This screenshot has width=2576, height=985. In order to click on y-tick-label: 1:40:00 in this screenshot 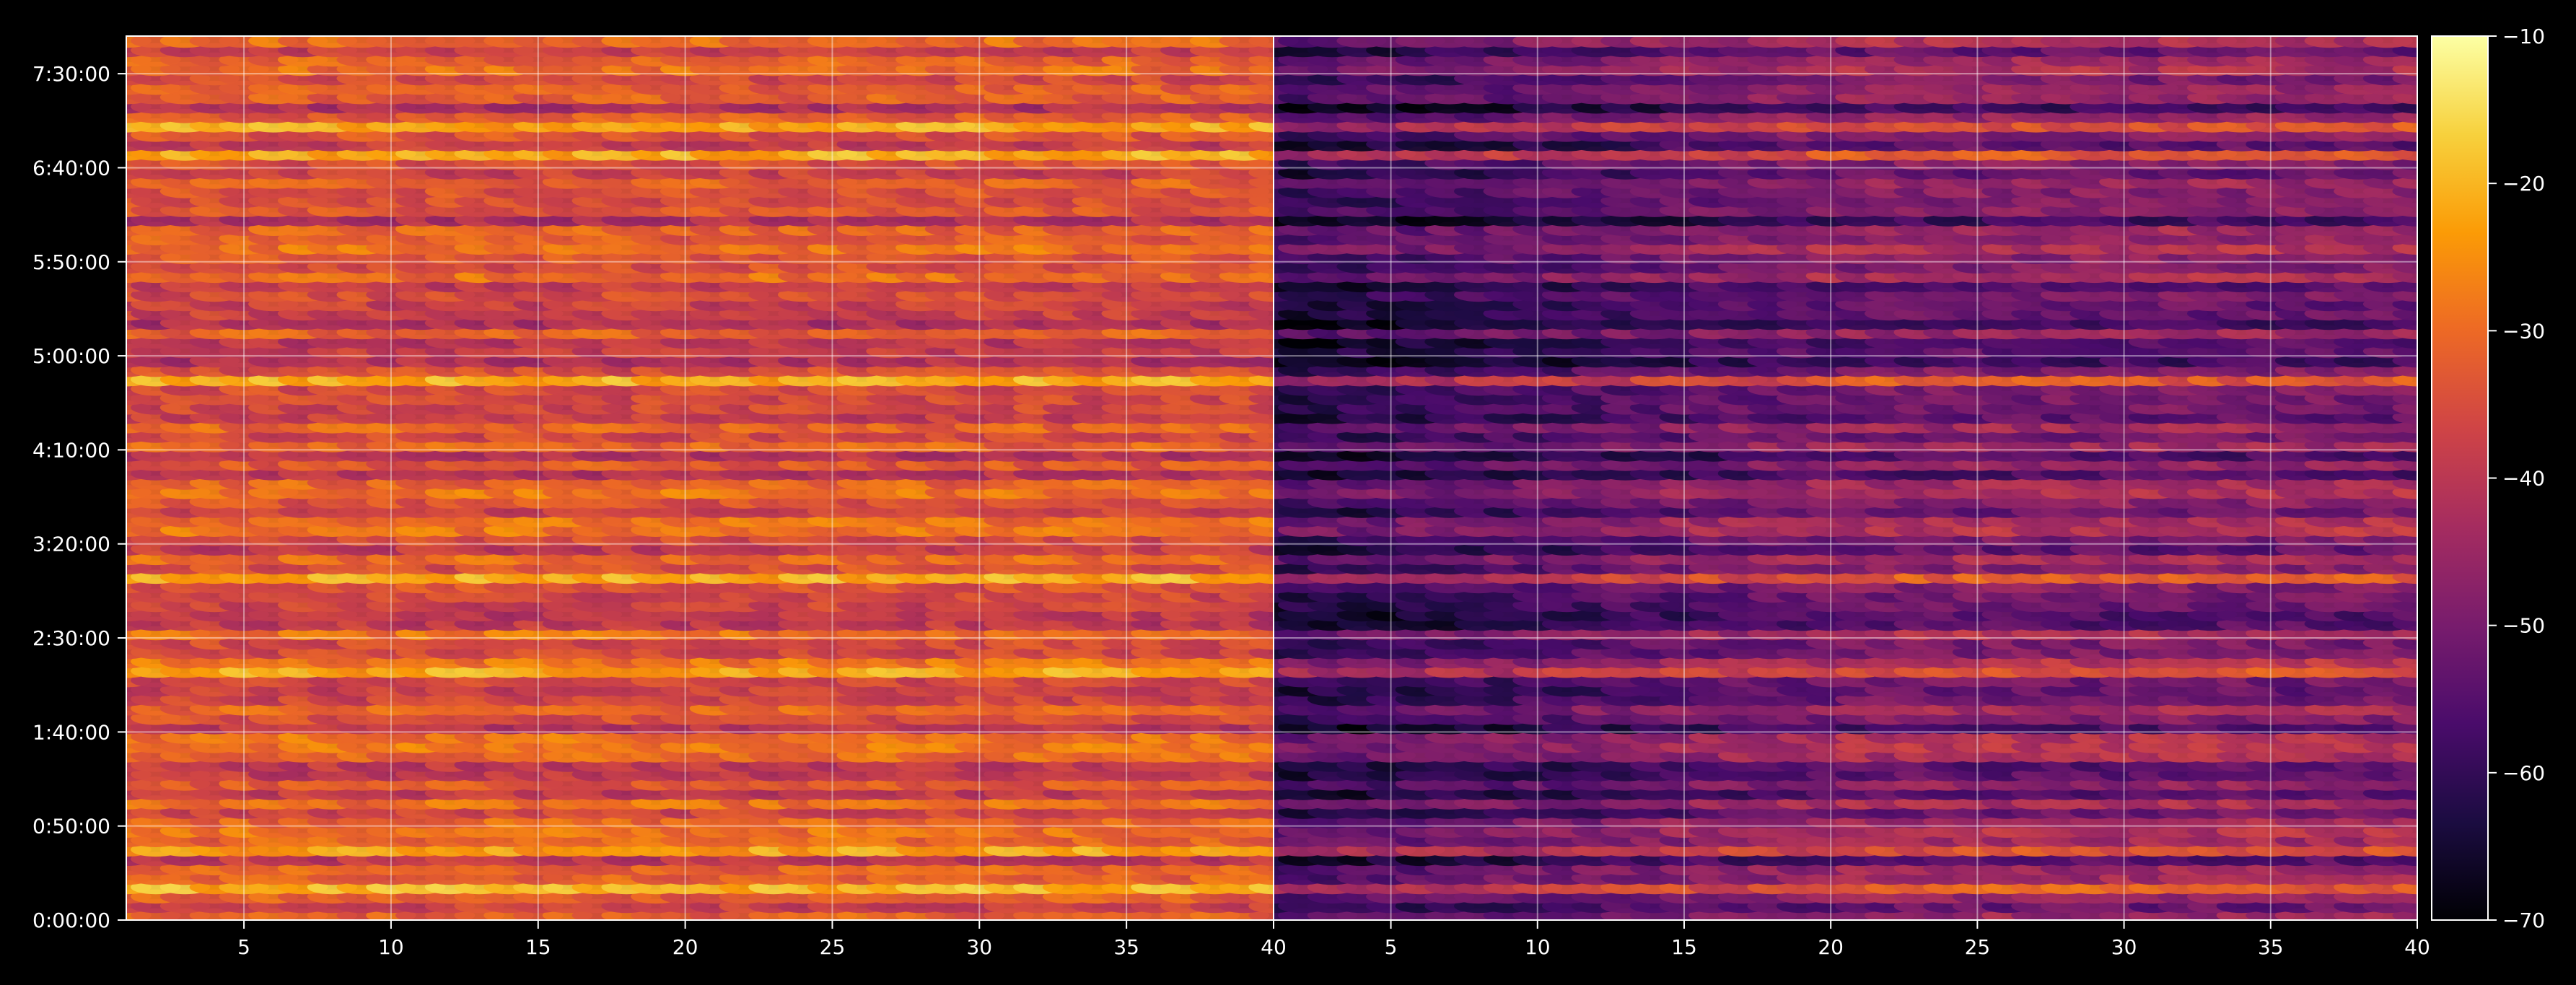, I will do `click(71, 732)`.